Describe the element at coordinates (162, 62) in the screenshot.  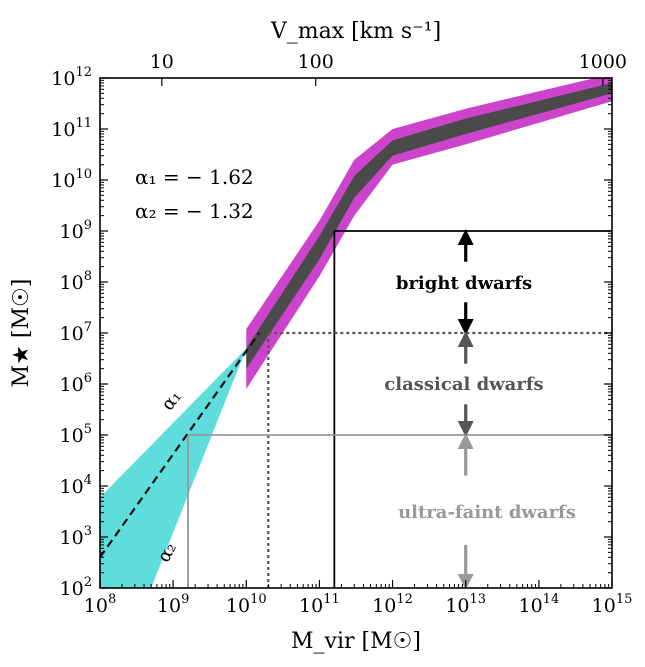
I see `top-tick-label: 10` at that location.